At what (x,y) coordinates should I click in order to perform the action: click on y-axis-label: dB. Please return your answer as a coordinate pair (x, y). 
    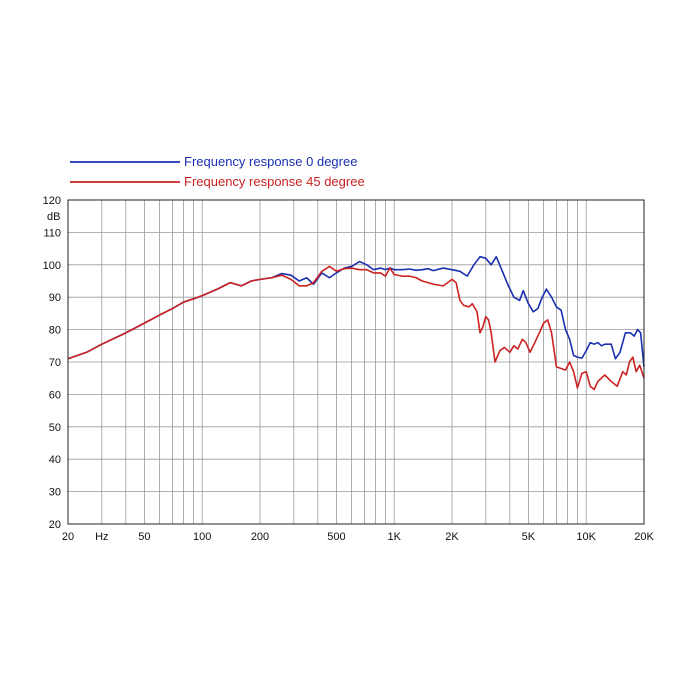
    Looking at the image, I should click on (53, 217).